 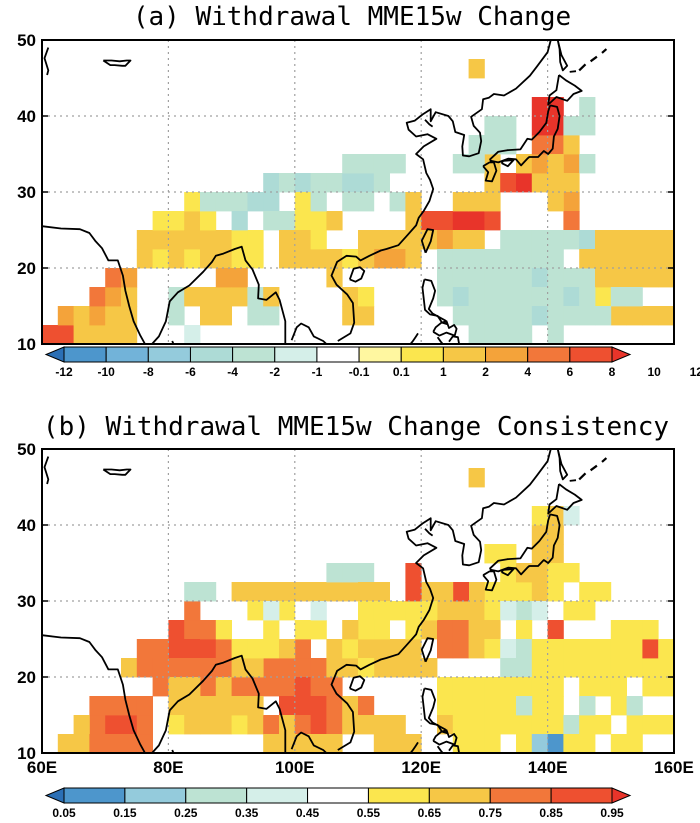 What do you see at coordinates (430, 813) in the screenshot?
I see `colorbar-label: 0.65` at bounding box center [430, 813].